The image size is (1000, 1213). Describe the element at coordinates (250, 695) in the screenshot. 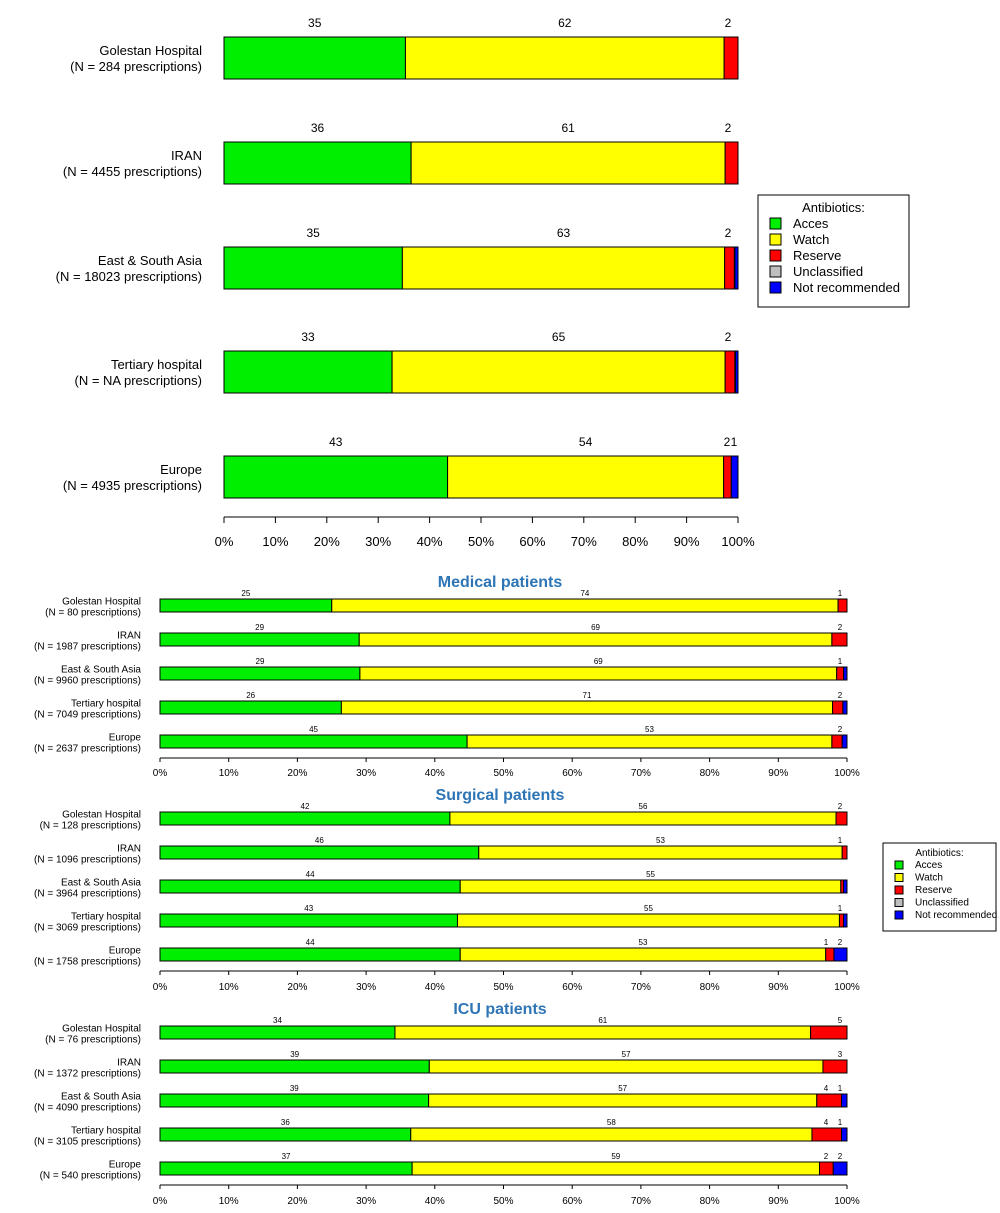

I see `data-label: 26` at that location.